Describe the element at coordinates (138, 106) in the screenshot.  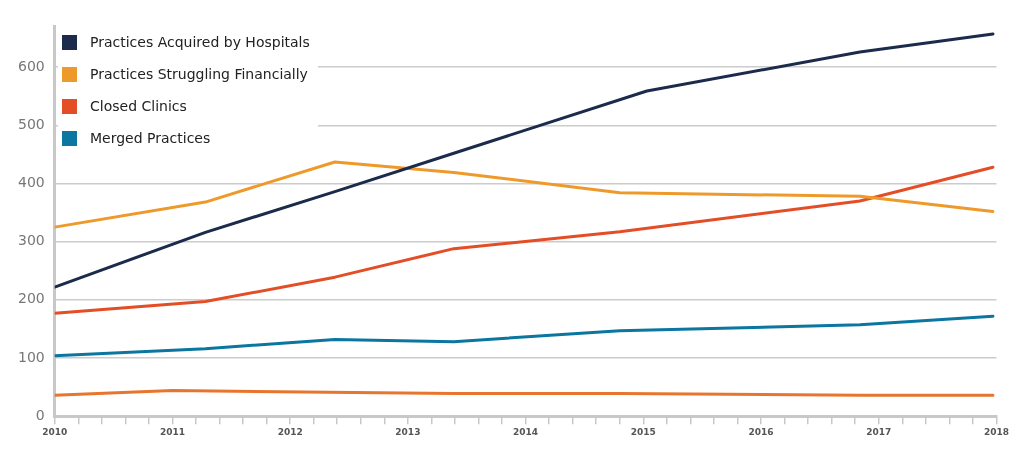
I see `legend-label: Closed Clinics` at that location.